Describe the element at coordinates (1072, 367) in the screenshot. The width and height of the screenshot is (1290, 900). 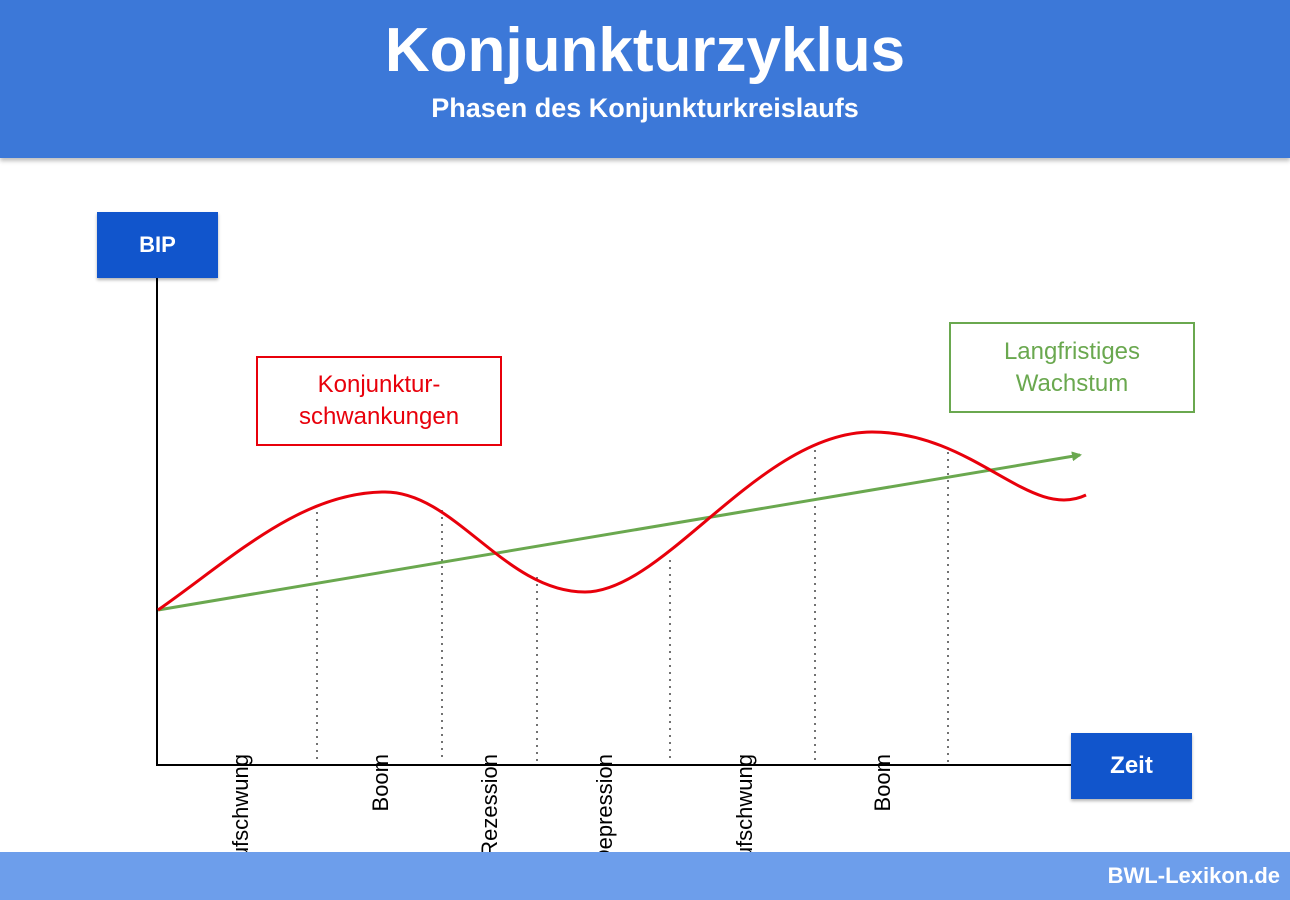
I see `growth-callout: Langfristiges Wachstum` at that location.